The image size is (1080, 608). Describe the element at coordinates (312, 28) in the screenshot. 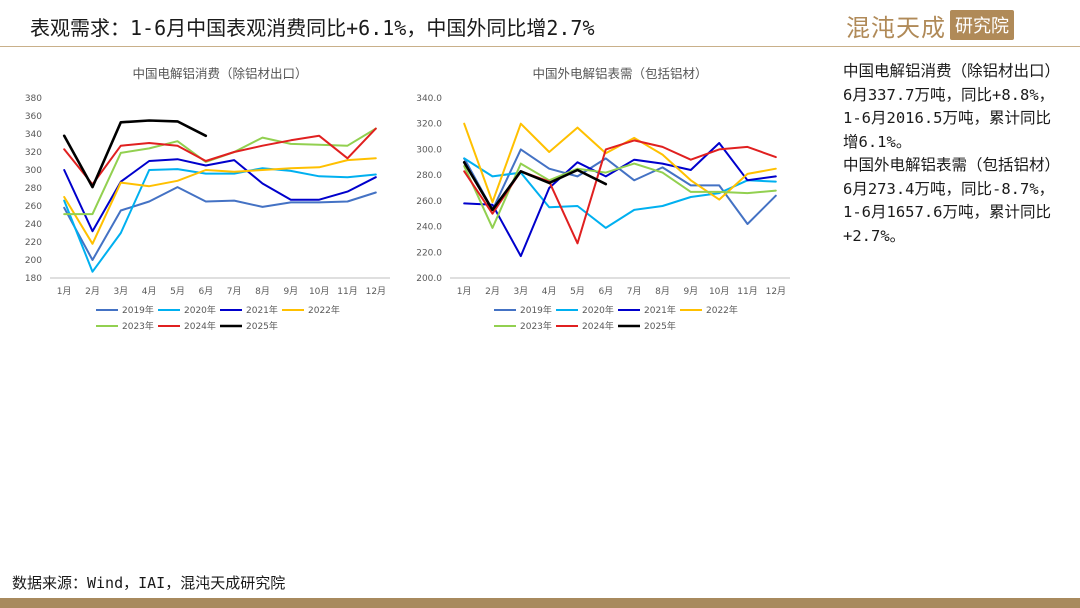

I see `slide-title: 表观需求：1-6月中国表观消费同比+6.1%，中国外同比增2.7%` at that location.